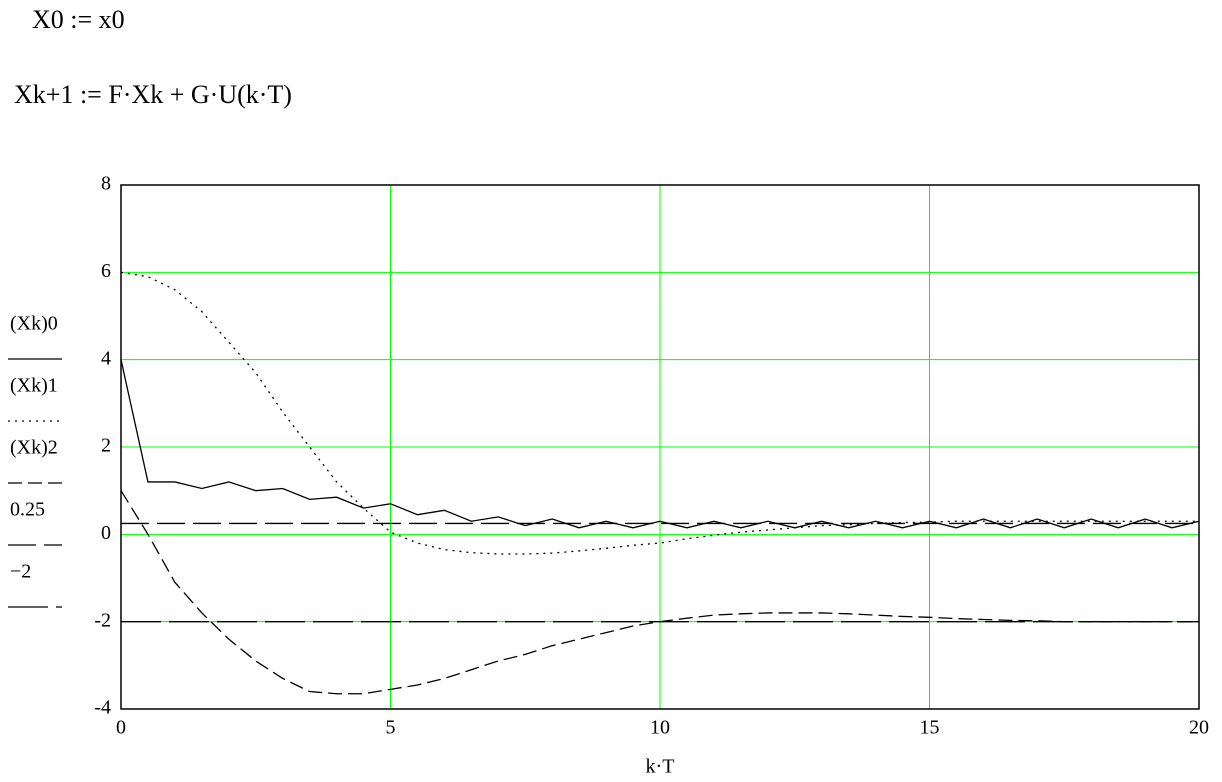 The width and height of the screenshot is (1222, 782). Describe the element at coordinates (102, 620) in the screenshot. I see `y-tick-label: -2` at that location.